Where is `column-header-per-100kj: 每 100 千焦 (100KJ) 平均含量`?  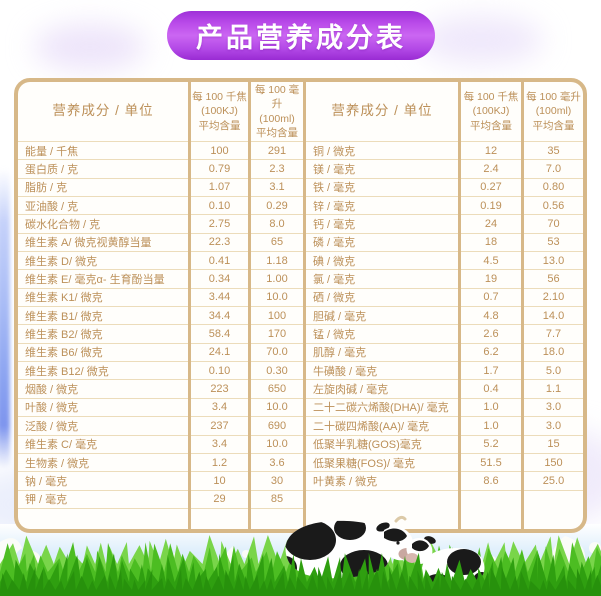 column-header-per-100kj: 每 100 千焦 (100KJ) 平均含量 is located at coordinates (219, 112).